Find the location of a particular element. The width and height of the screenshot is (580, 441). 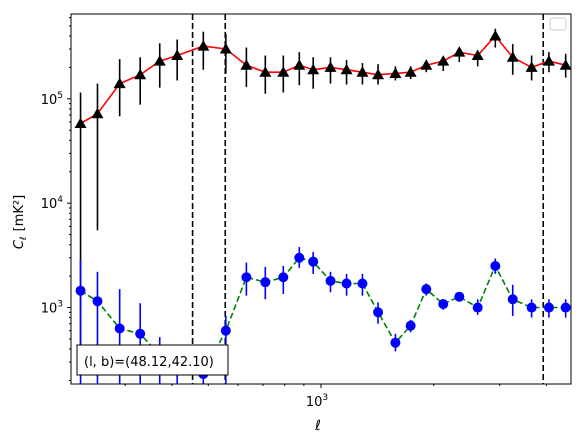

coordinate-annotation: (l, b)=(48.12,42.10) is located at coordinates (152, 360).